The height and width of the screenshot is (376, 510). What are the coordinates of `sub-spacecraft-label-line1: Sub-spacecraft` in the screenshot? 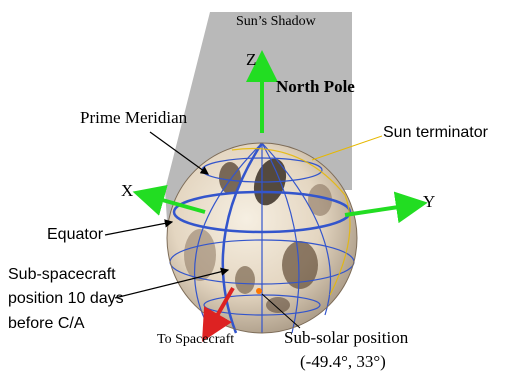 It's located at (62, 274).